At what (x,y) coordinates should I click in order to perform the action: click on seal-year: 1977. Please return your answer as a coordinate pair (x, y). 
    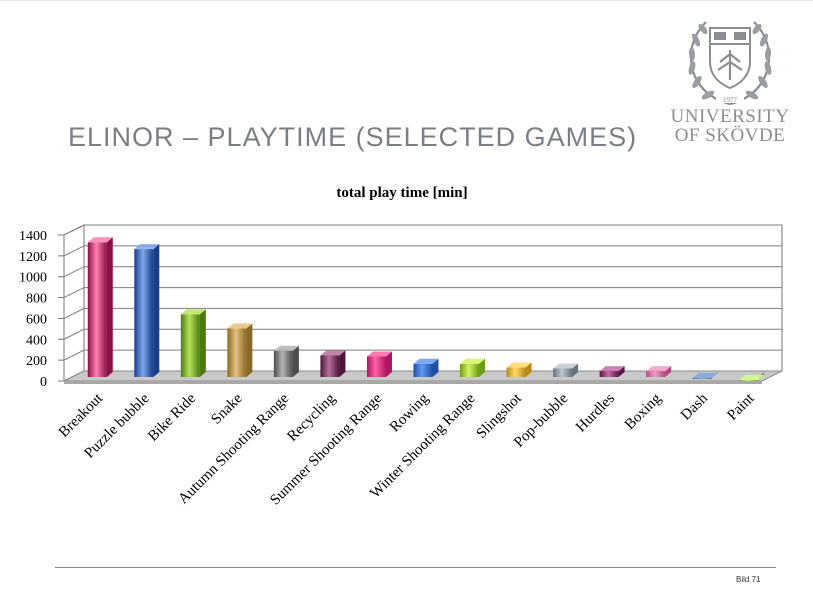
    Looking at the image, I should click on (730, 100).